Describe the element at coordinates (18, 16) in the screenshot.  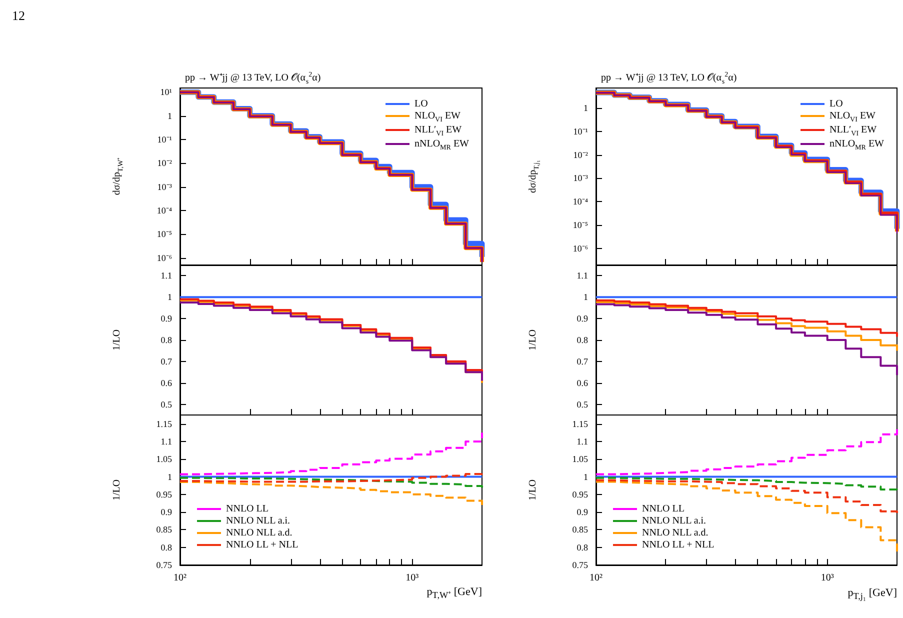
I see `text: 12` at that location.